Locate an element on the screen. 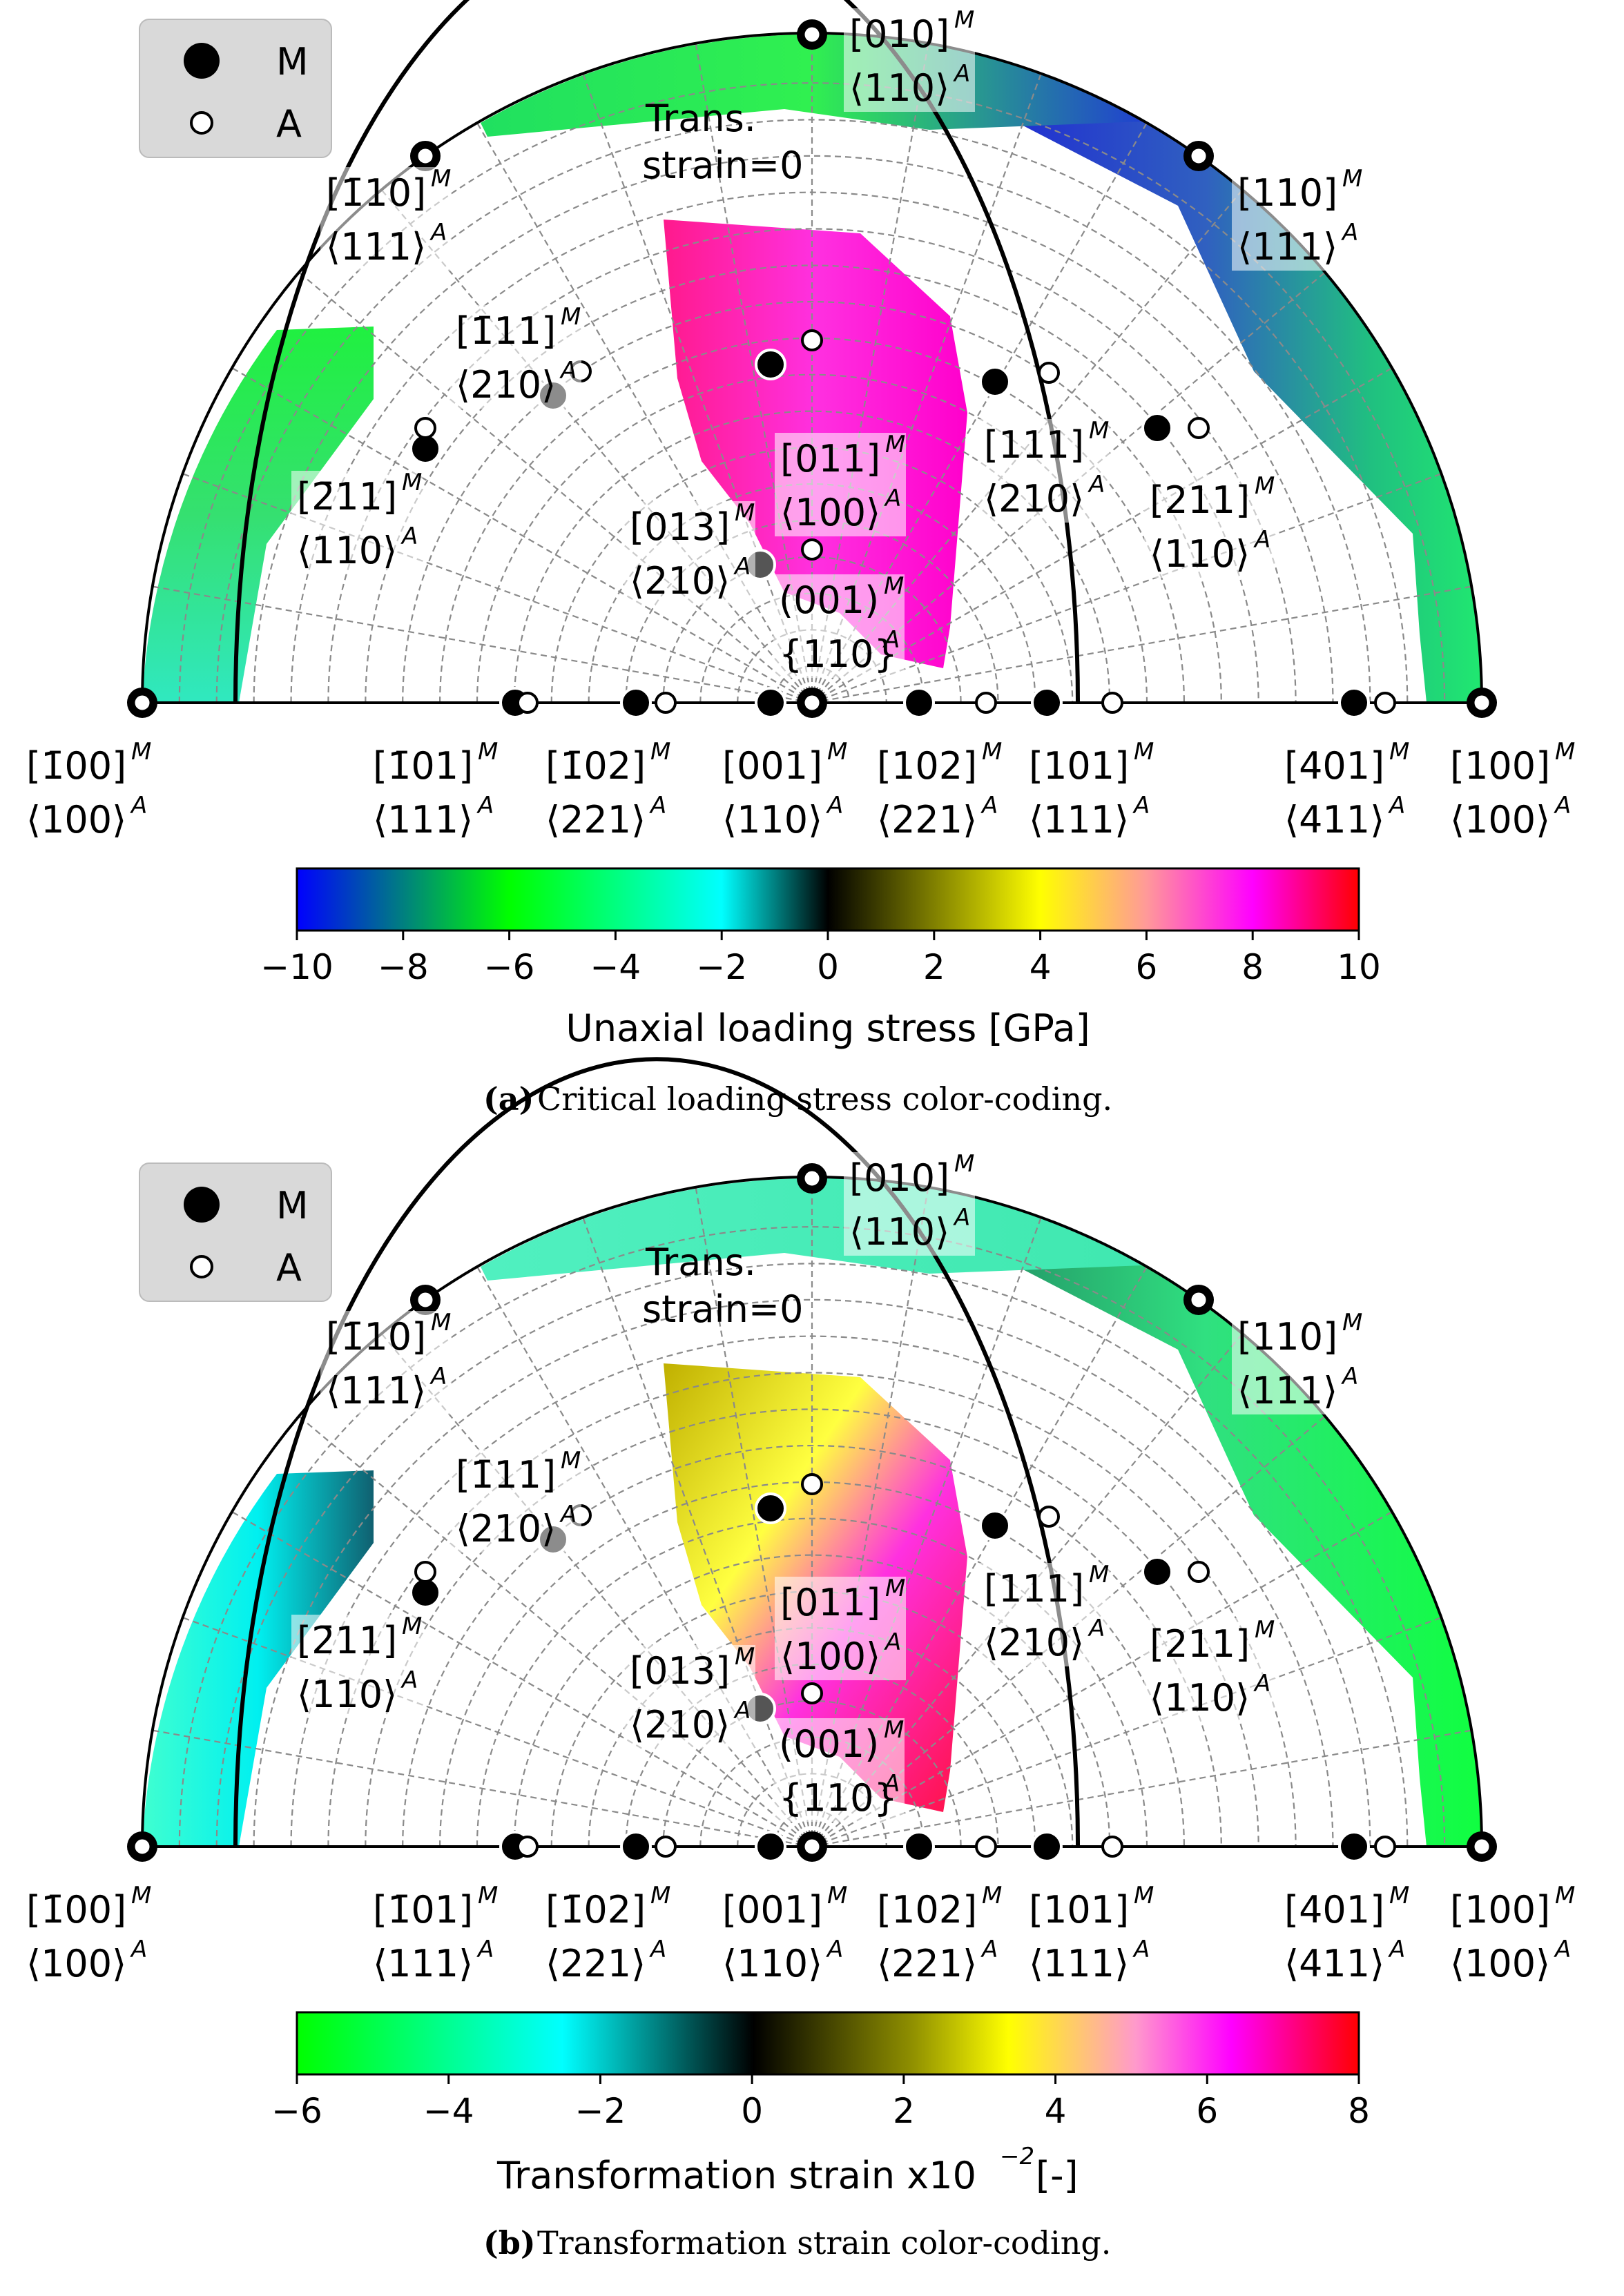 This screenshot has height=2296, width=1624. direction-label-M: [111] is located at coordinates (1034, 1589).